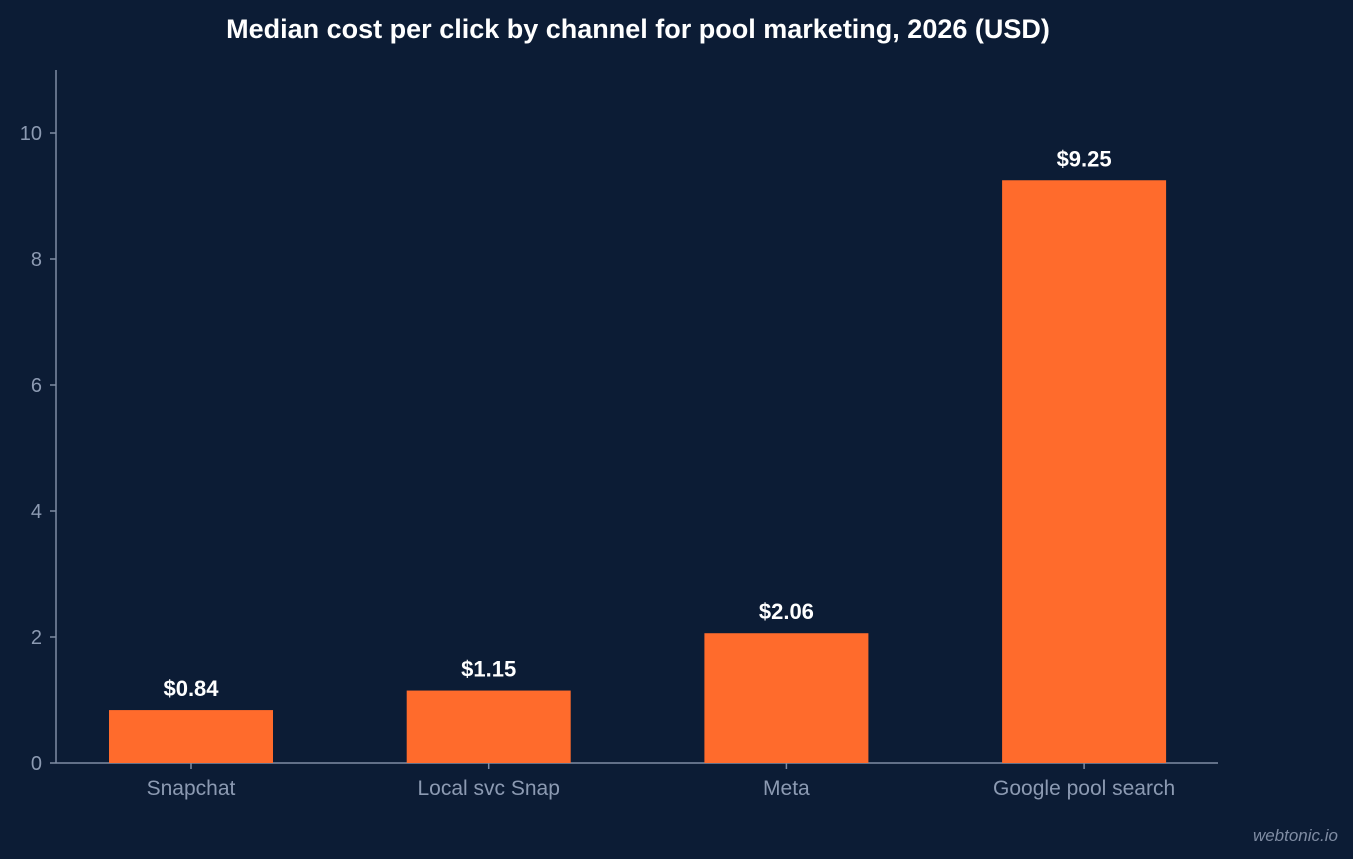 This screenshot has height=859, width=1353. Describe the element at coordinates (786, 698) in the screenshot. I see `bar-meta` at that location.